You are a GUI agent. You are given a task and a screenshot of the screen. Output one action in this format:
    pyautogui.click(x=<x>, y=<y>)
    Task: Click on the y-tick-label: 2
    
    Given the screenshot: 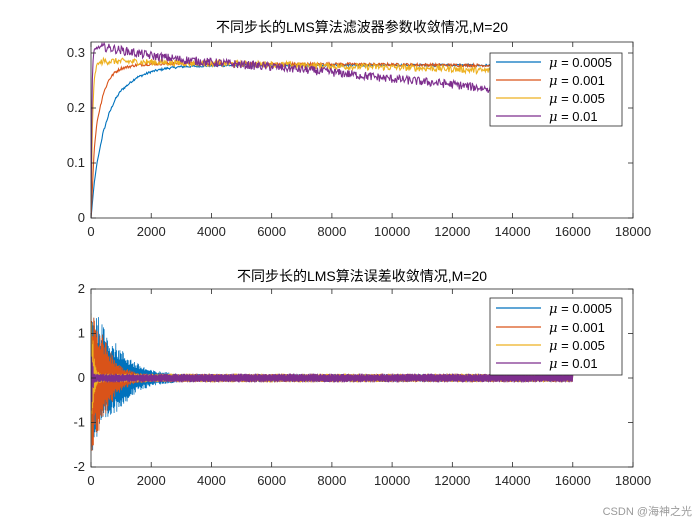 What is the action you would take?
    pyautogui.click(x=81, y=288)
    